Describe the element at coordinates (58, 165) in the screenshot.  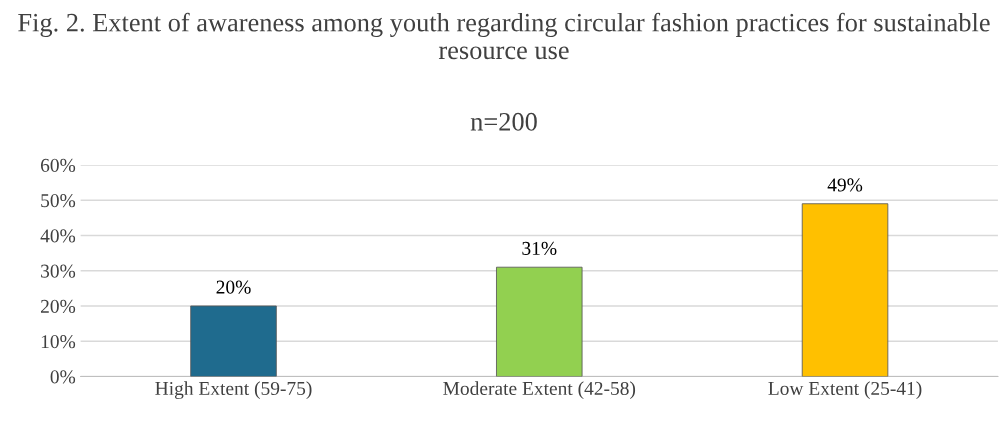
I see `y-tick-label: 60%` at that location.